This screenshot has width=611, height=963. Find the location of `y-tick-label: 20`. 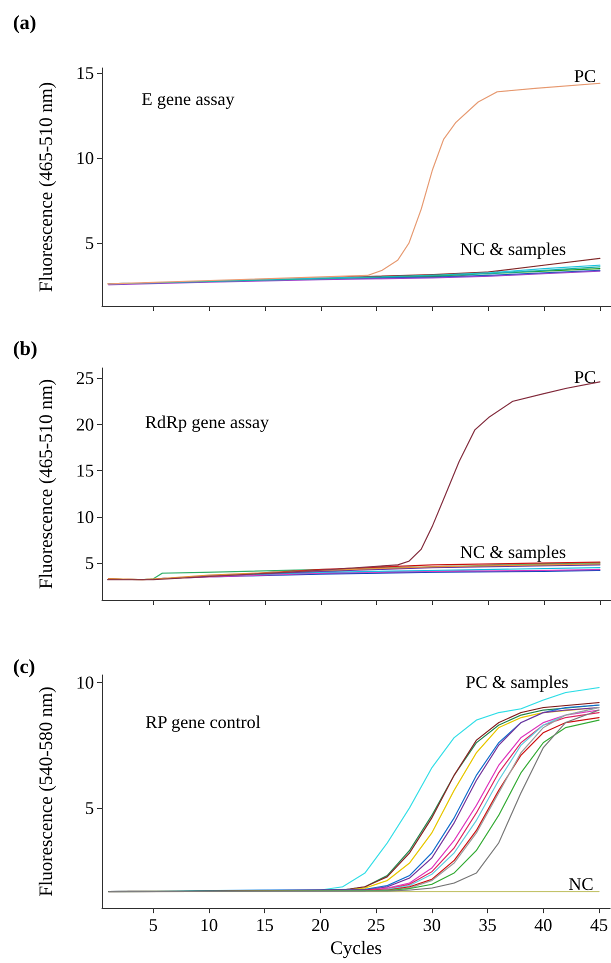

y-tick-label: 20 is located at coordinates (85, 424).